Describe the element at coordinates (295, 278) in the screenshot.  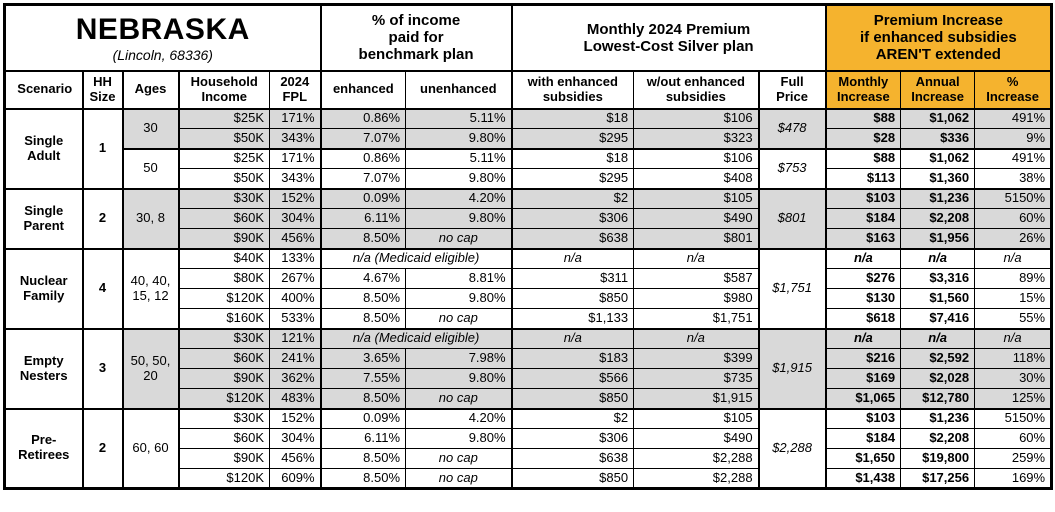
I see `fpl-cell: 267%` at that location.